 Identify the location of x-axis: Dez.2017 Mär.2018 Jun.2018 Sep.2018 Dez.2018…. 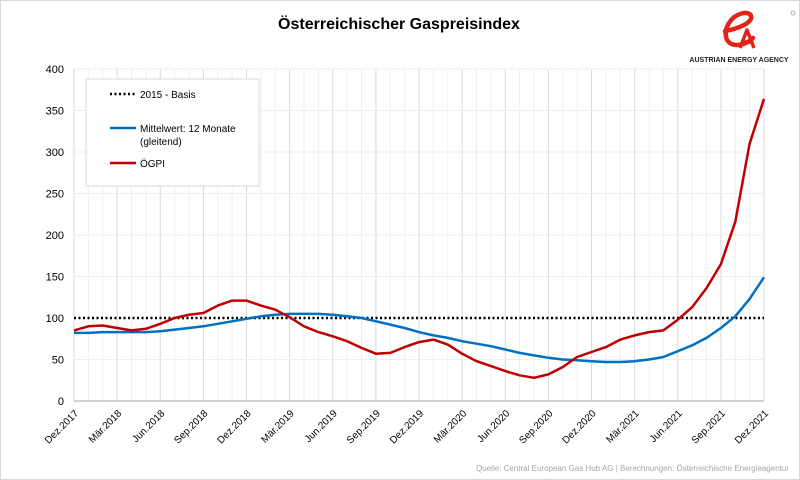
(407, 423).